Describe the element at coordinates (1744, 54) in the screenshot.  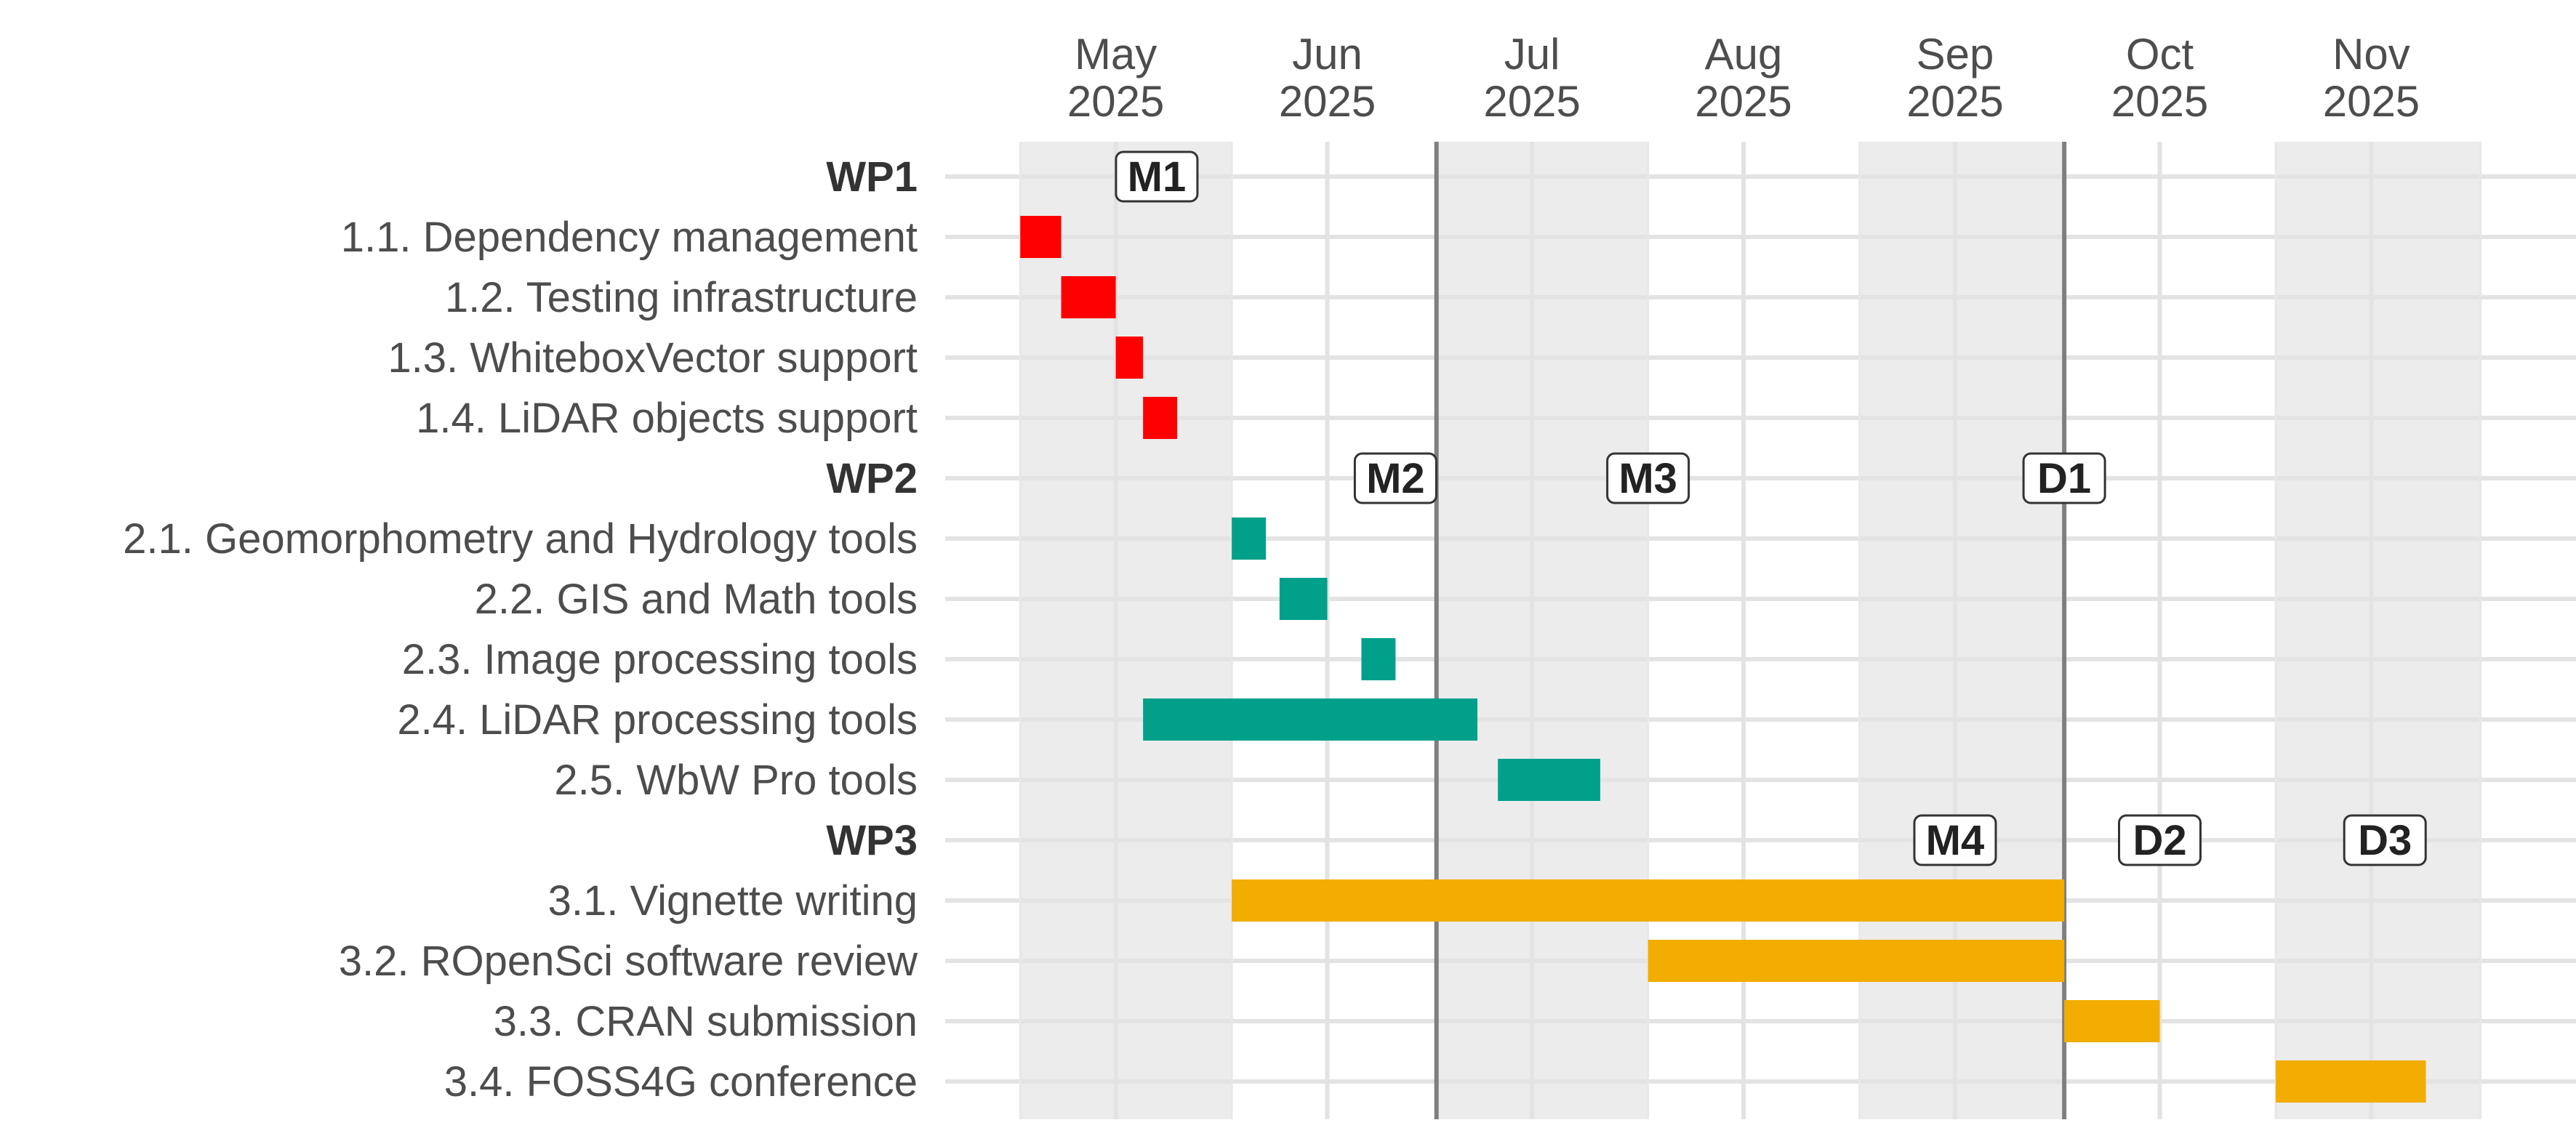
I see `x-tick-month-label: Aug` at that location.